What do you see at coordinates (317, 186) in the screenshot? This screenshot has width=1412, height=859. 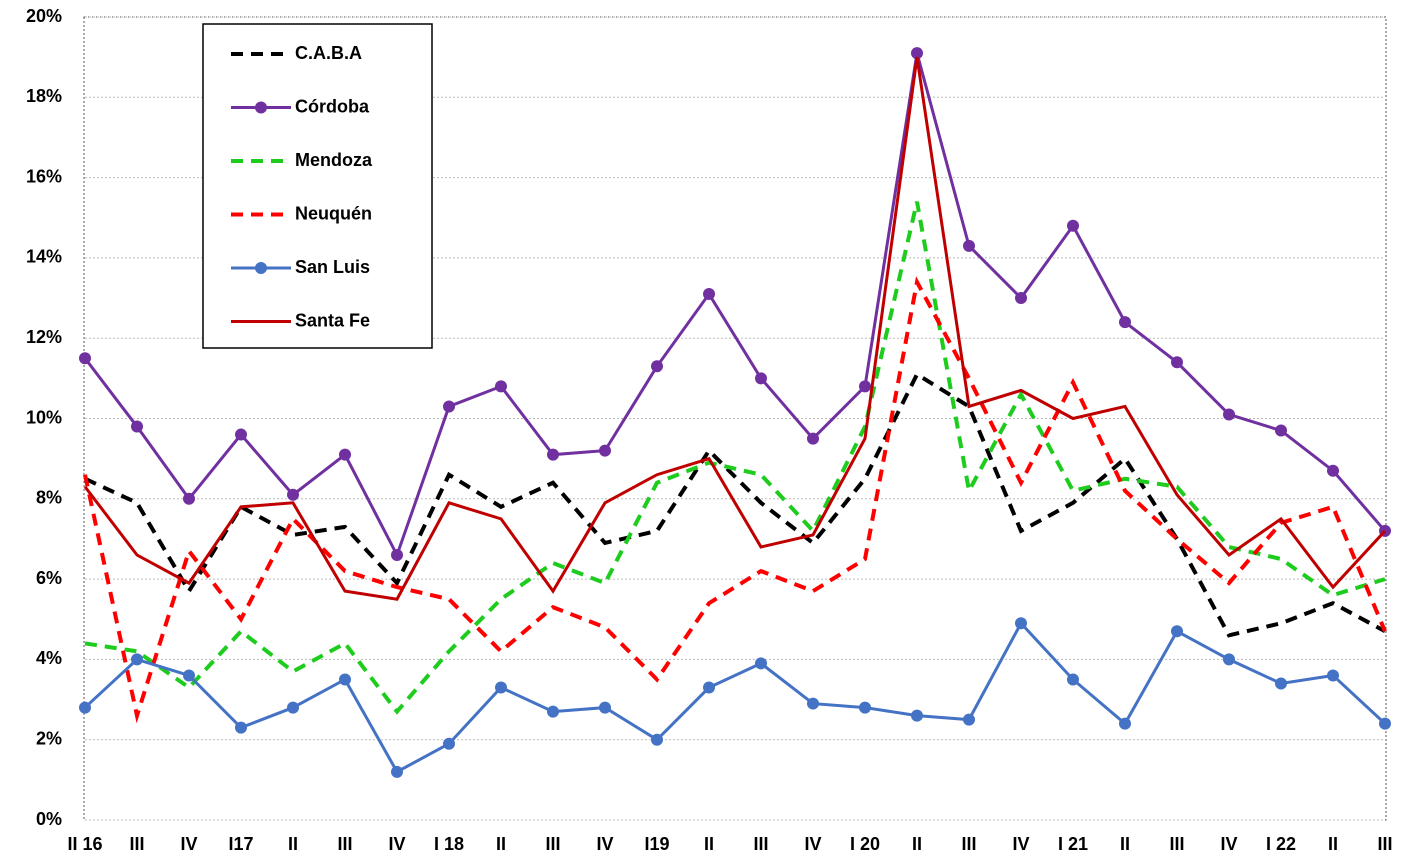 I see `legend-box` at bounding box center [317, 186].